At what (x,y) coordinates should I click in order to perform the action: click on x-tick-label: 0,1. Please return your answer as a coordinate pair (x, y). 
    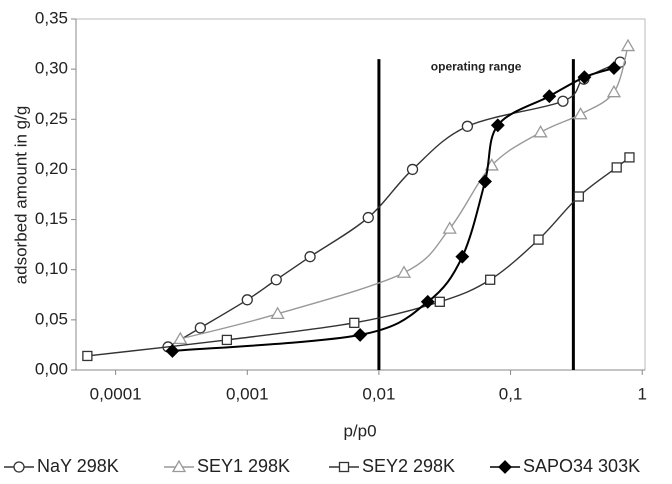
    Looking at the image, I should click on (511, 393).